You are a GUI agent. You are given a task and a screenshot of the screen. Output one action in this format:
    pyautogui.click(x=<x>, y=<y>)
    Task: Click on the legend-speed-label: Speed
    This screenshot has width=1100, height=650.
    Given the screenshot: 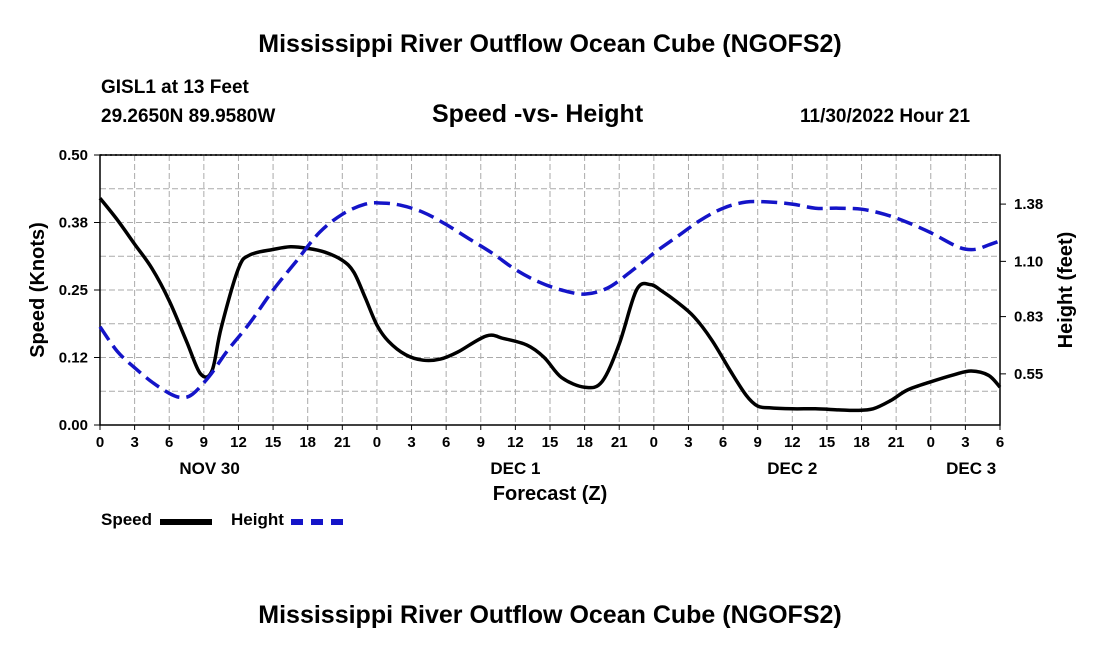 What is the action you would take?
    pyautogui.click(x=127, y=519)
    